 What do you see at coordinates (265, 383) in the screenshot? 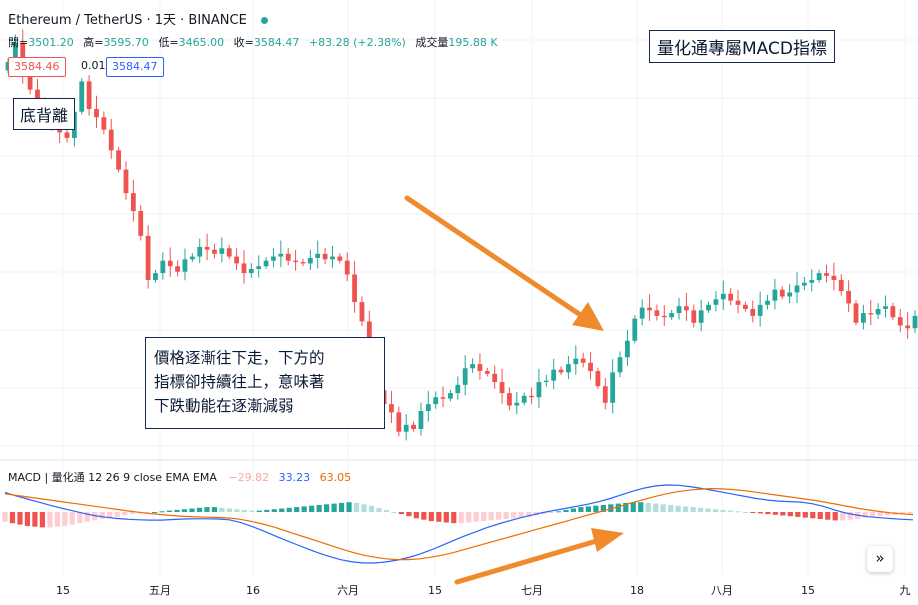
I see `note-annotation: 價格逐漸往下走，下方的 指標卻持續往上，意味著 下跌動能在逐漸減弱` at bounding box center [265, 383].